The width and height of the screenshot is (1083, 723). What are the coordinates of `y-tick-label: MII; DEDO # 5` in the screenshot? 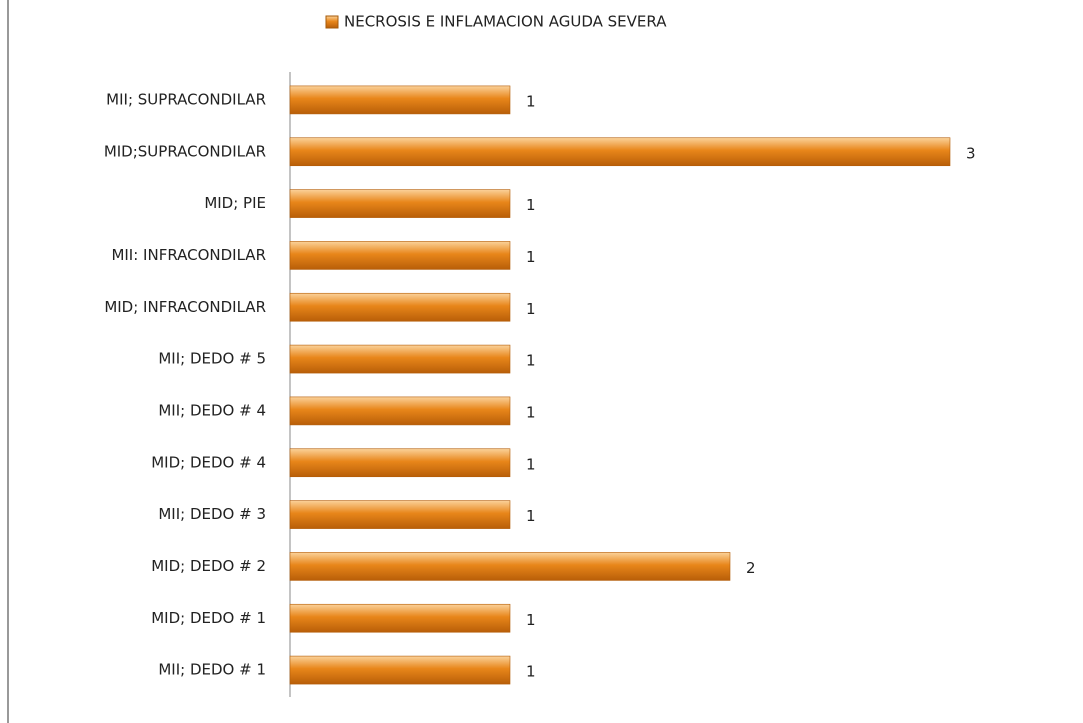 It's located at (212, 359).